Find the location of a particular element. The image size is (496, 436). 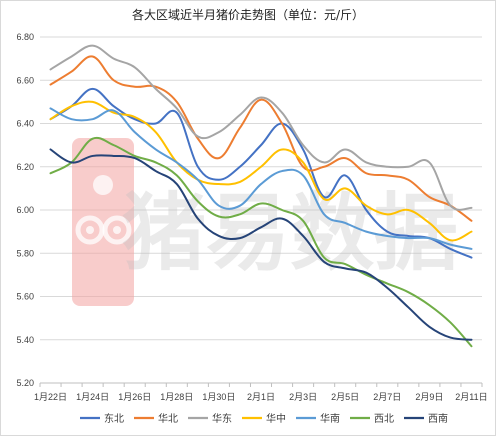

x-tick-label: 1月30日 is located at coordinates (218, 397).